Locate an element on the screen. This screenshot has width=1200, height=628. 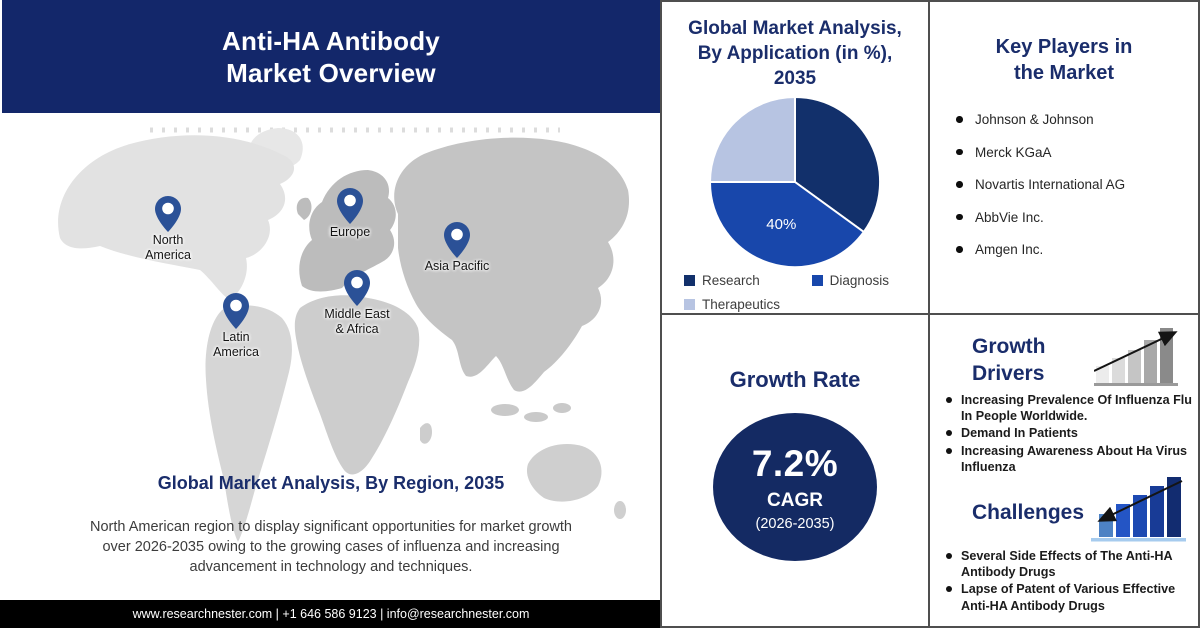
map-pin-label: Asia Pacific is located at coordinates (457, 266).